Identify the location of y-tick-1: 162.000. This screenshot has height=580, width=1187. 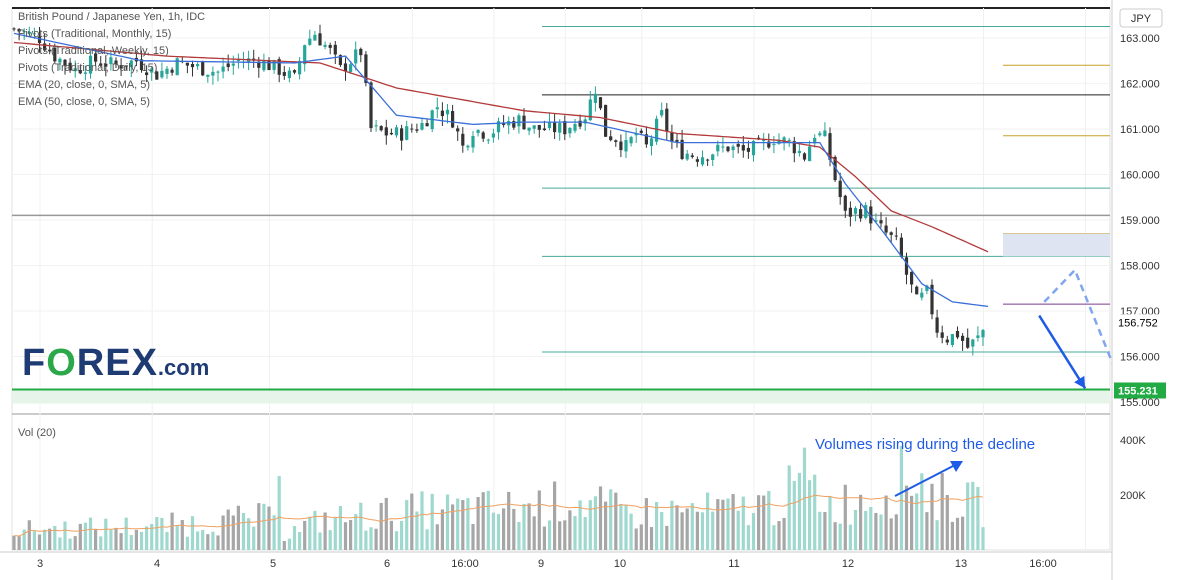
(1140, 84).